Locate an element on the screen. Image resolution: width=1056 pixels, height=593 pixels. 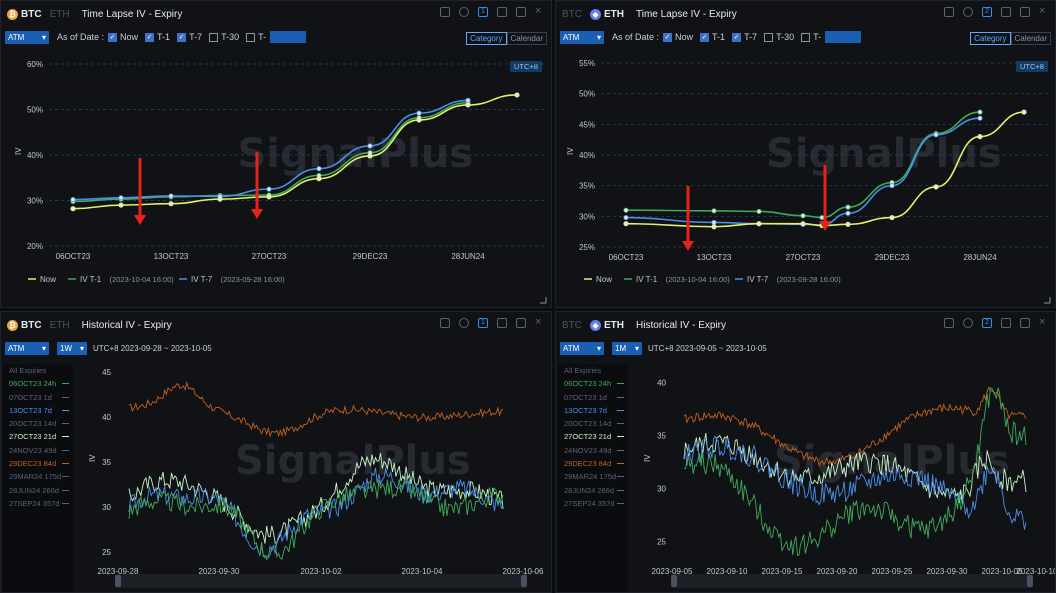
panel-toolbar: 1 × is located at coordinates (492, 11).